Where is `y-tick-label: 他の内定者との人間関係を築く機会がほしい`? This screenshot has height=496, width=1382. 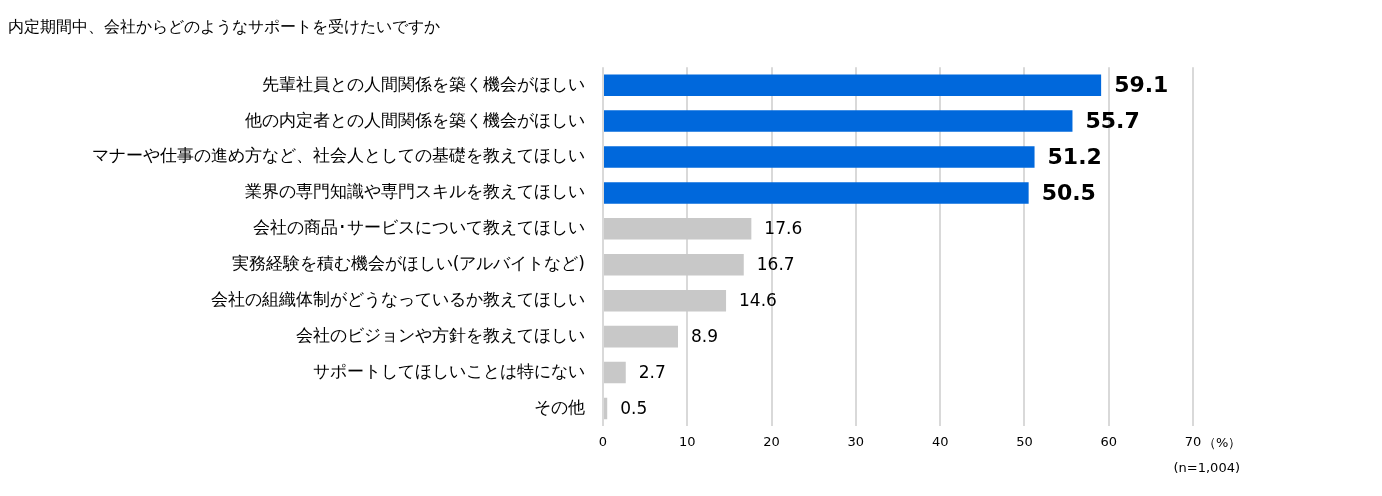 y-tick-label: 他の内定者との人間関係を築く機会がほしい is located at coordinates (415, 119).